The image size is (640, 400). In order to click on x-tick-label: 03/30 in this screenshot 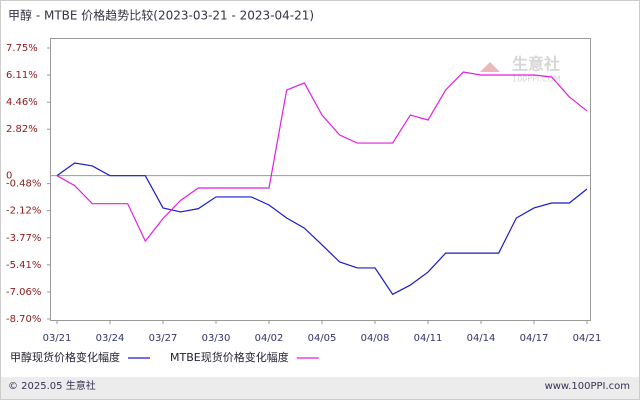, I will do `click(216, 338)`.